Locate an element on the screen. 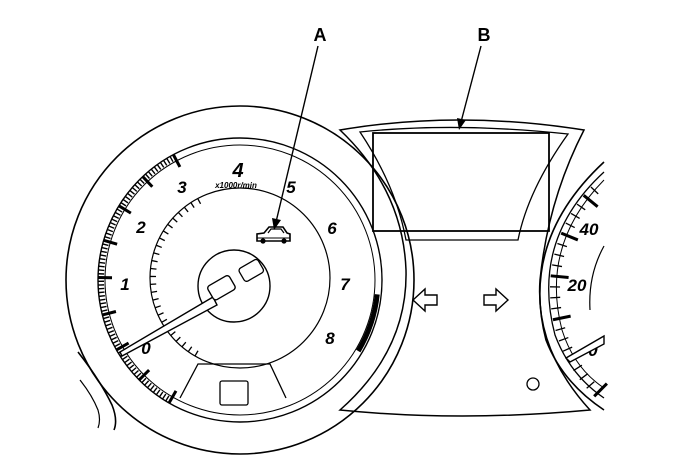 This screenshot has height=460, width=688. tacho-label-2: 2 is located at coordinates (140, 227).